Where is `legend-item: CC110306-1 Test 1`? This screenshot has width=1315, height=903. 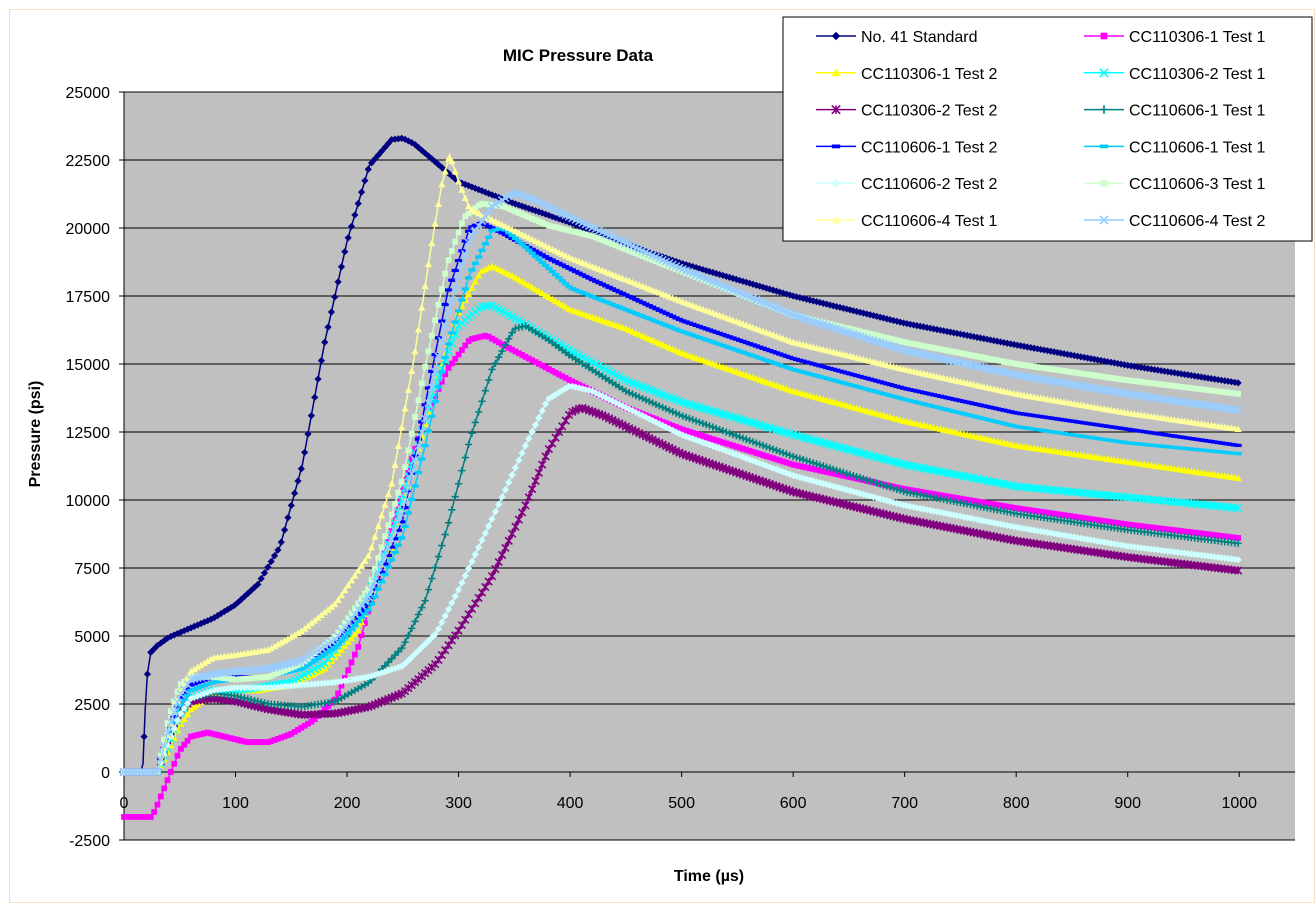
legend-item: CC110306-1 Test 1 is located at coordinates (1174, 37).